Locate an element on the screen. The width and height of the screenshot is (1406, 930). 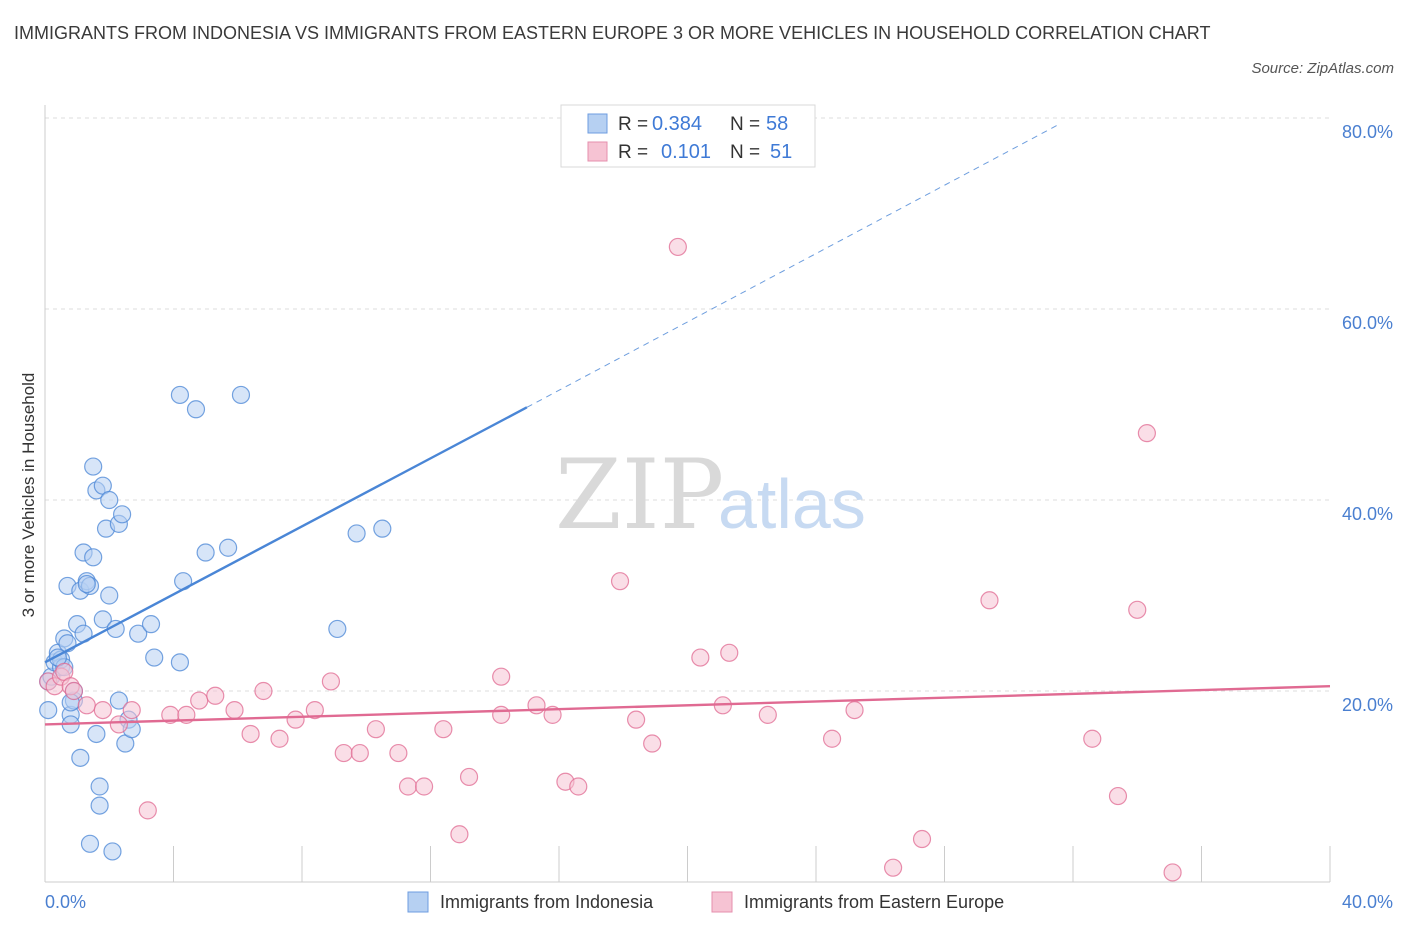
trend-line-series1 is located at coordinates (687, 705).